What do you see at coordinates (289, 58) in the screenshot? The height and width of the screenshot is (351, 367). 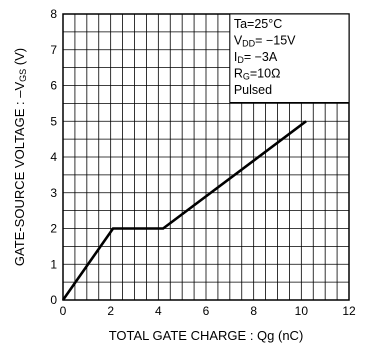 I see `conditions-box` at bounding box center [289, 58].